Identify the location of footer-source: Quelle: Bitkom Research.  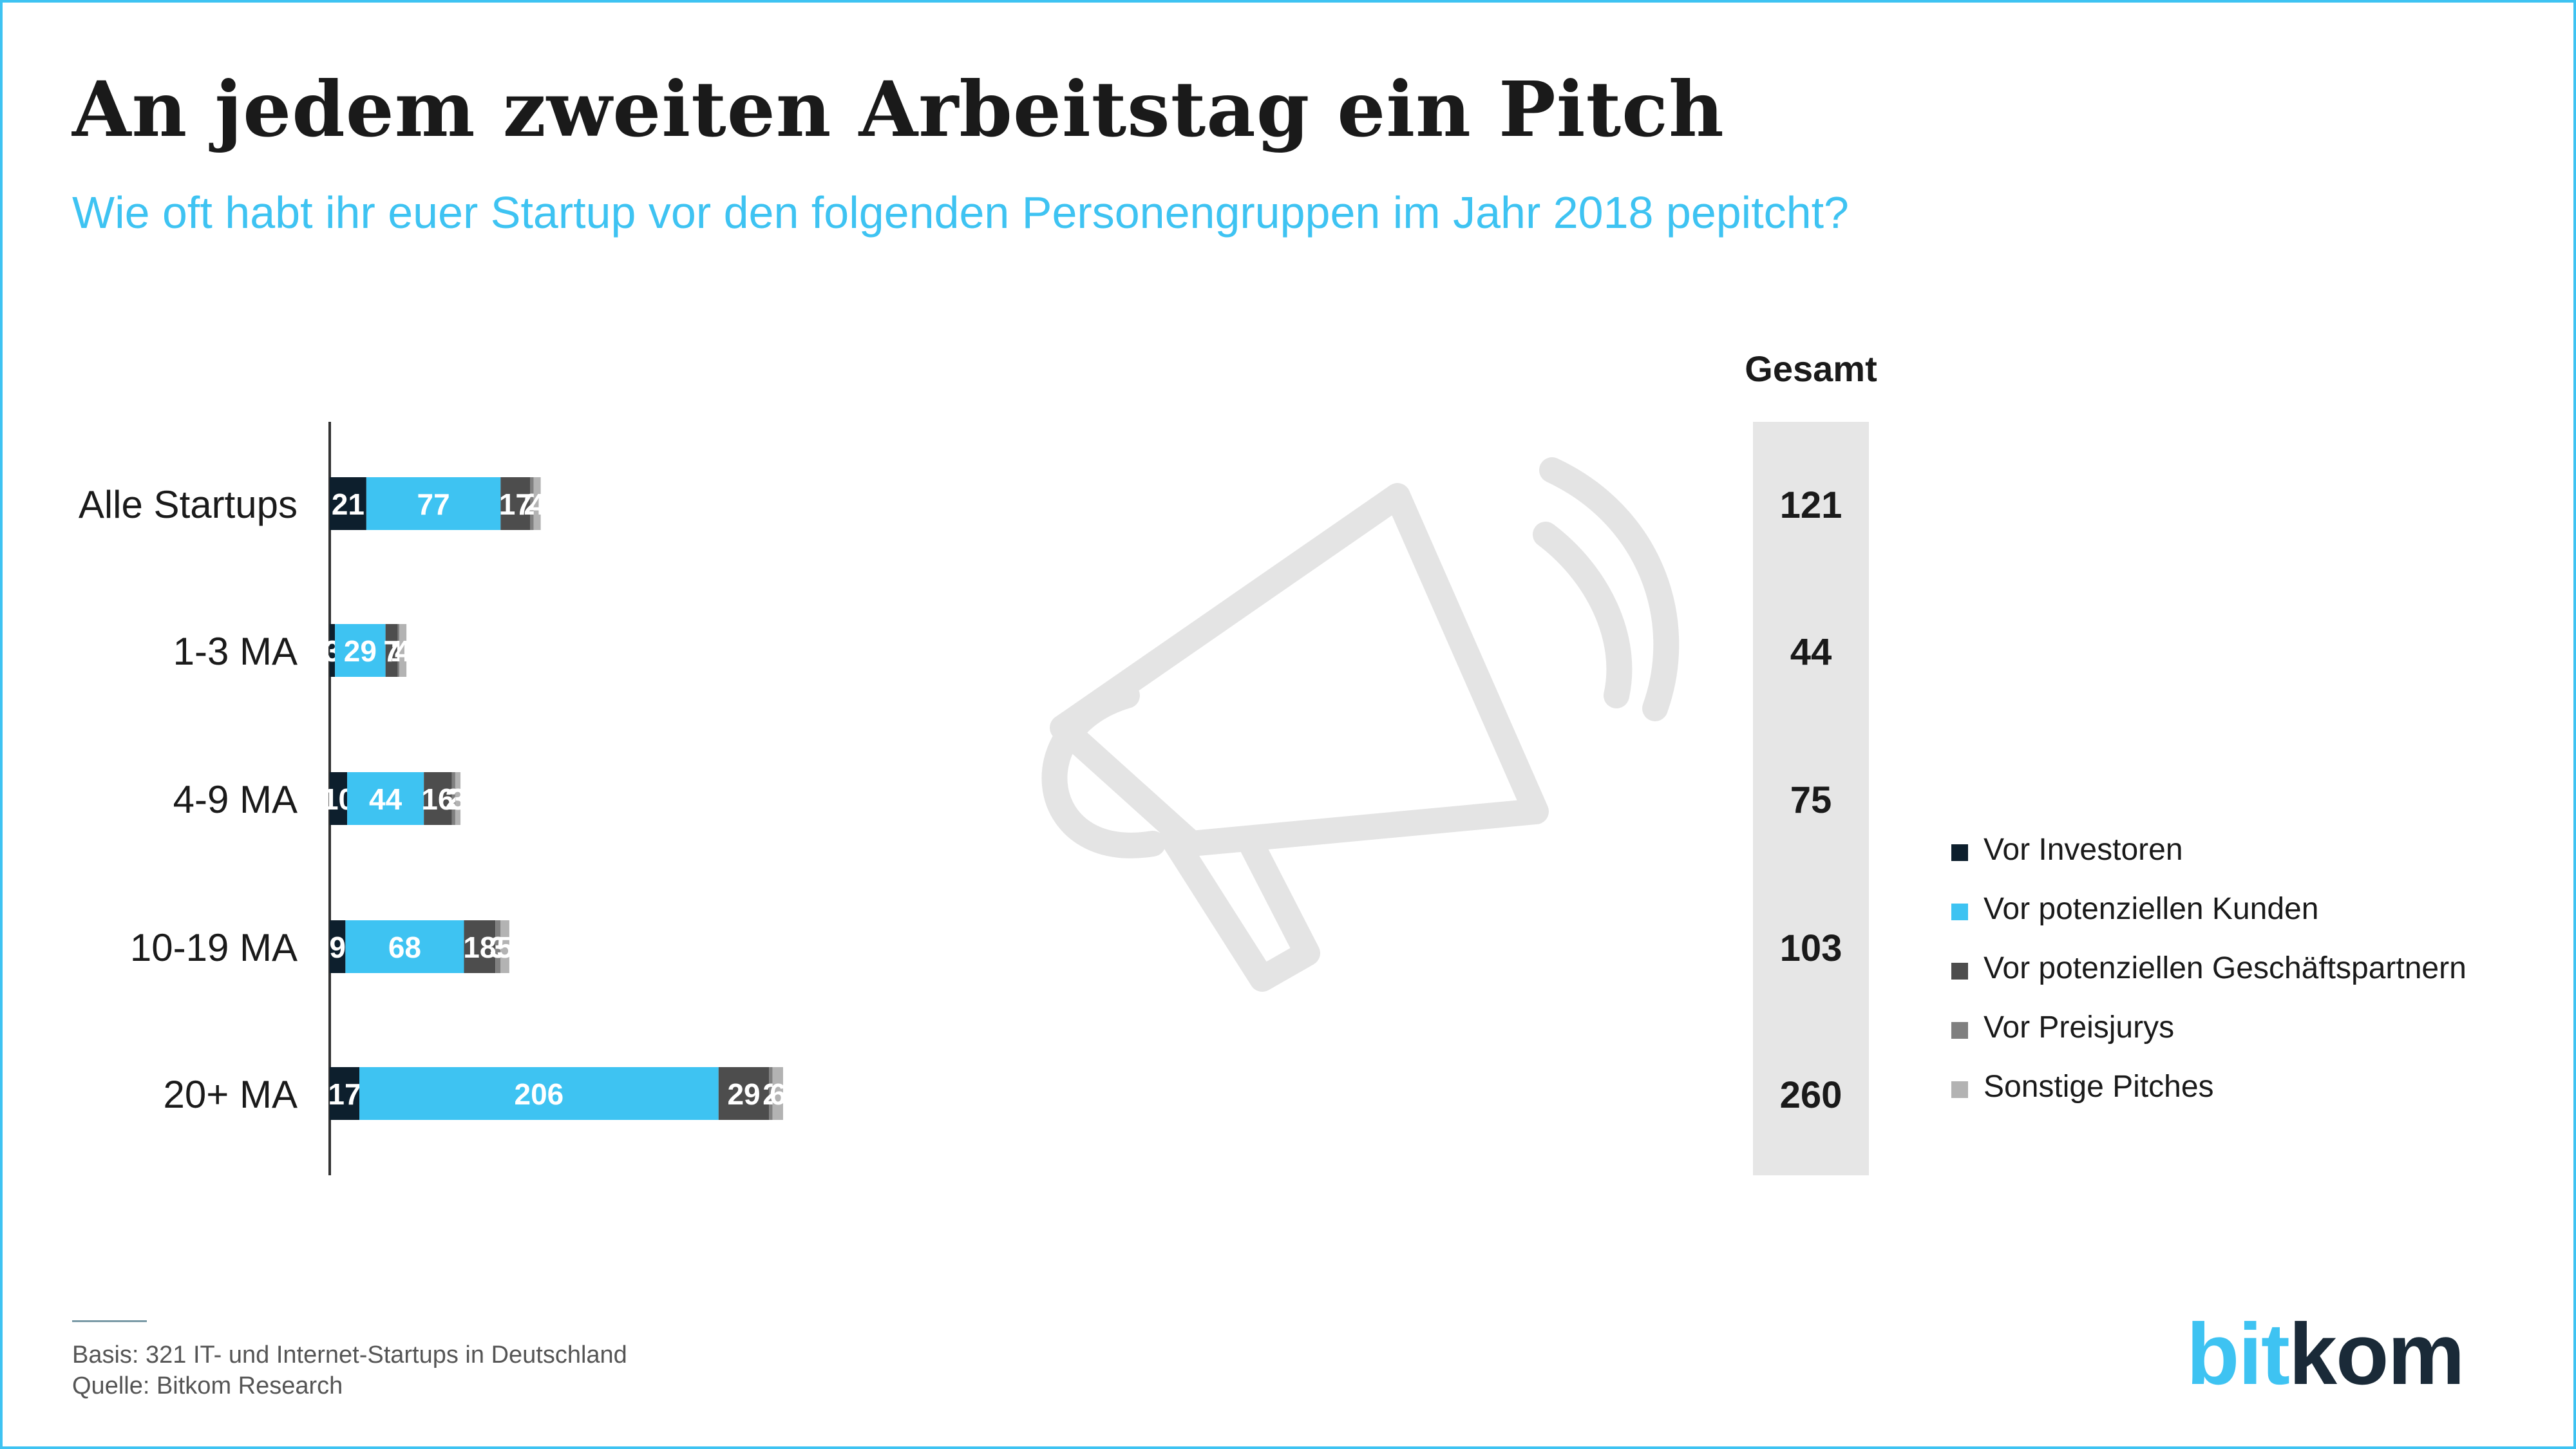
(207, 1385).